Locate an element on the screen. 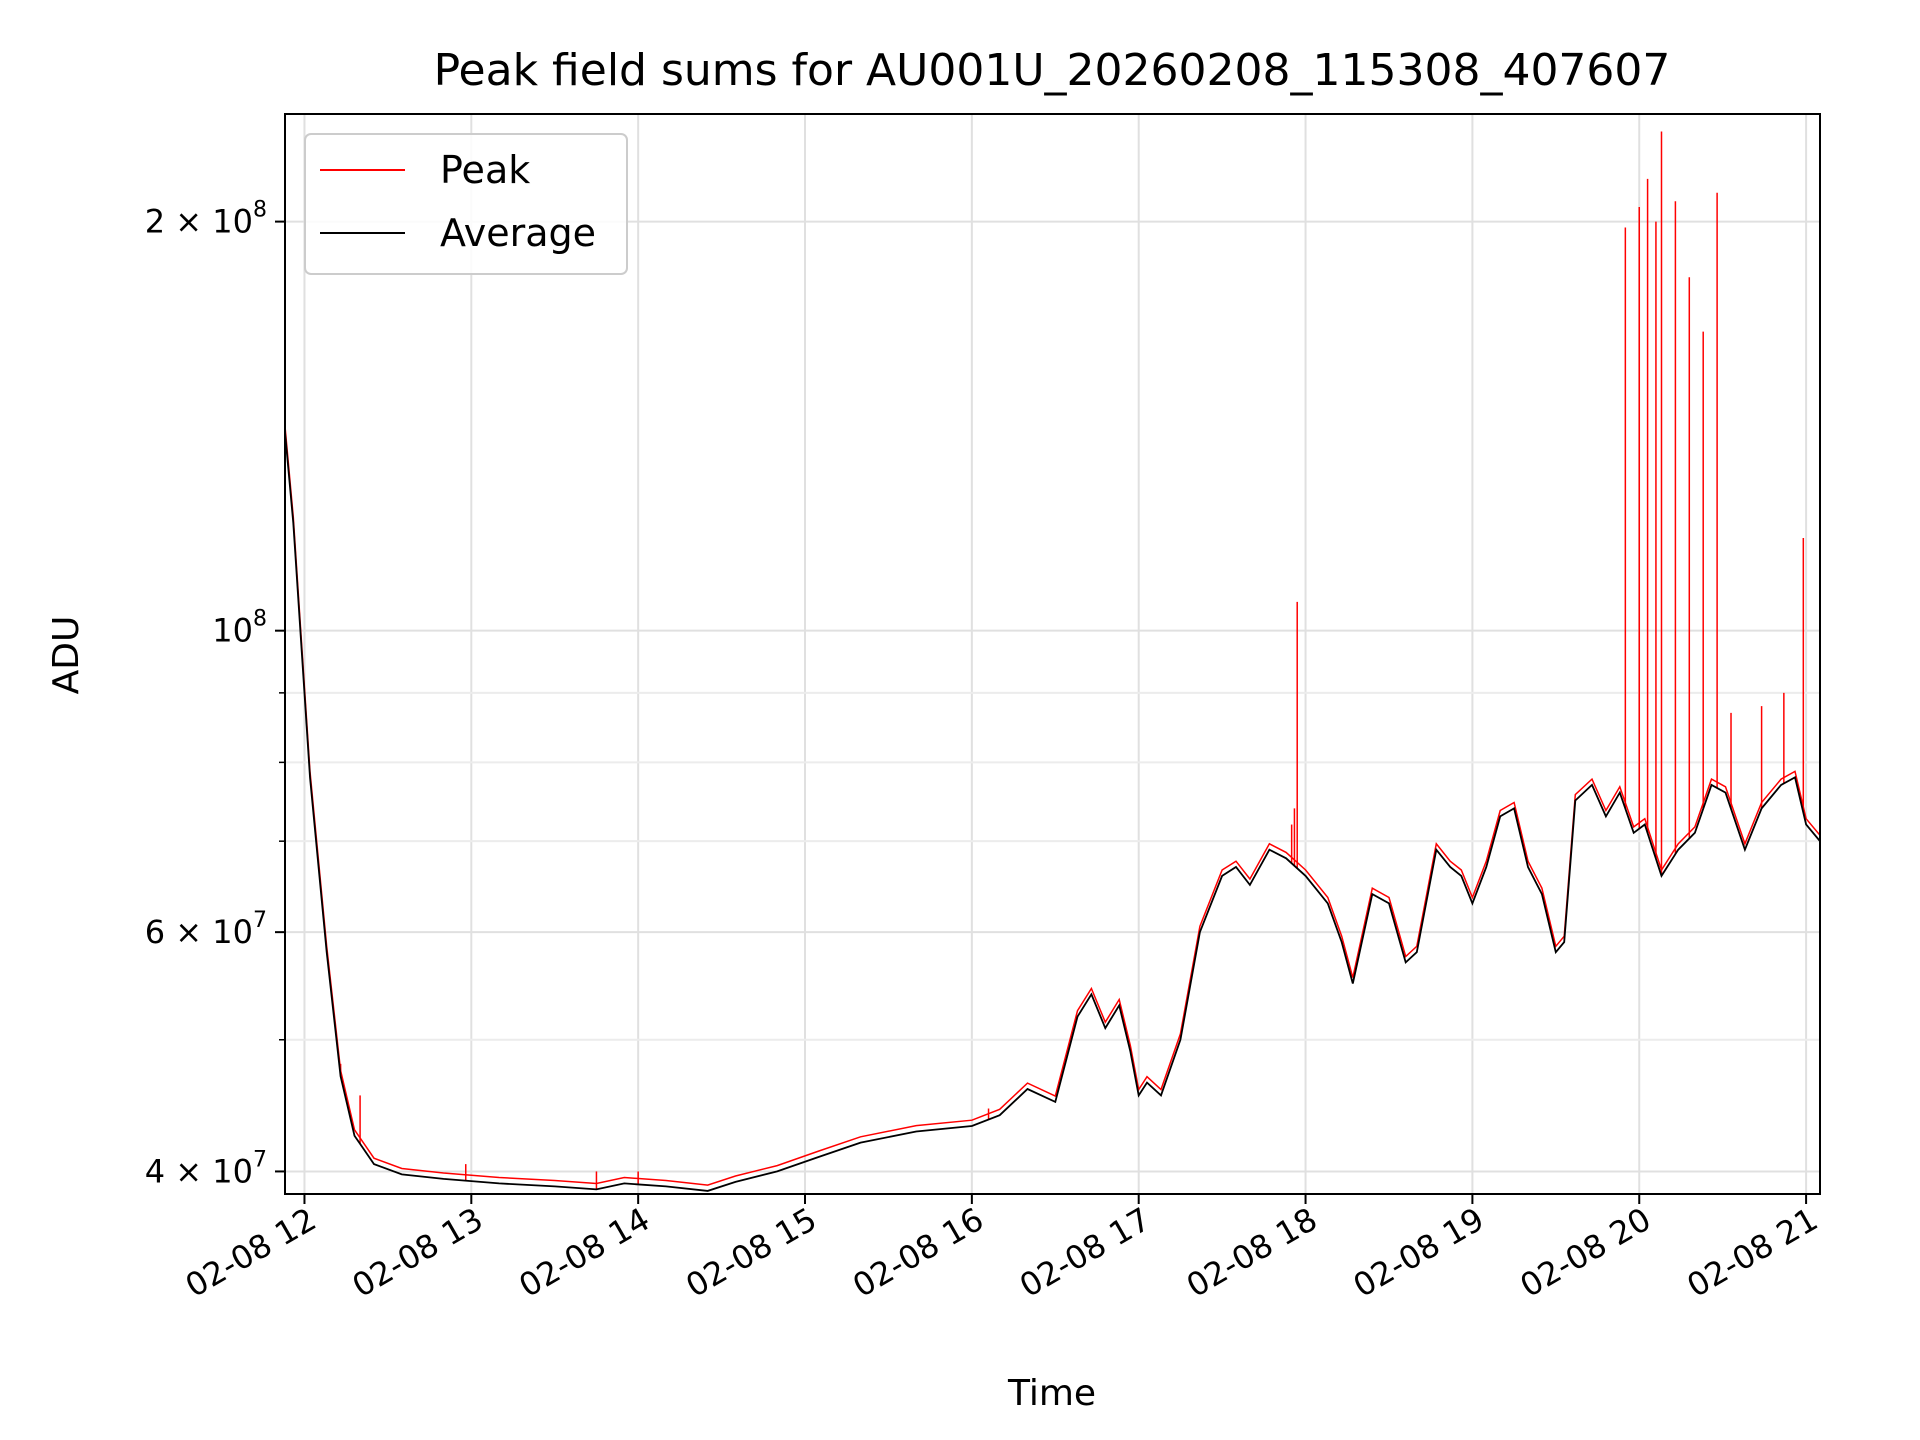 This screenshot has height=1440, width=1920. x-tick-label: 02-08 16 is located at coordinates (918, 1252).